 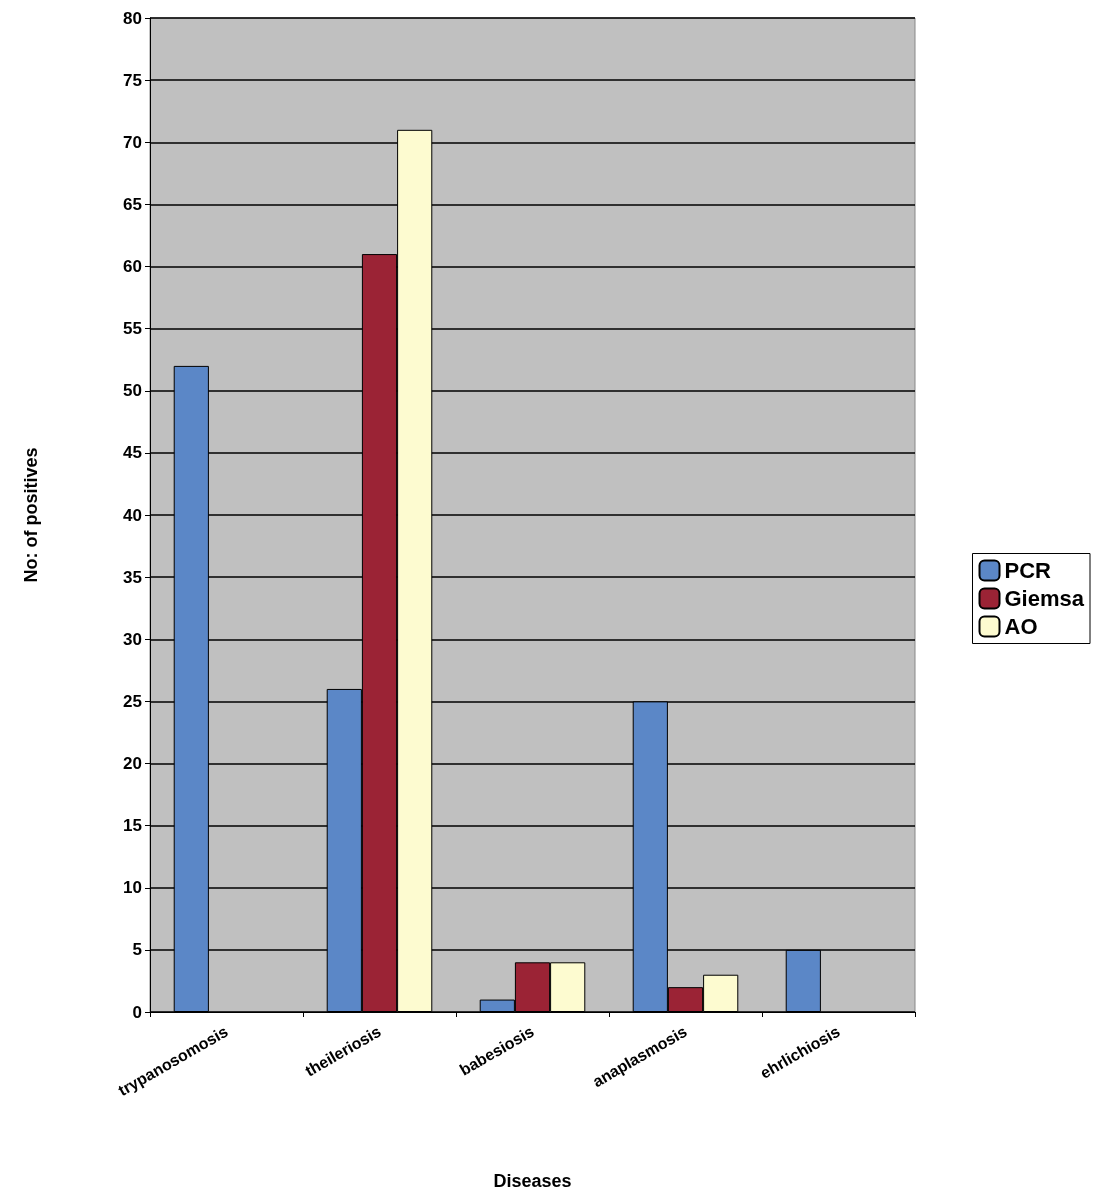 I want to click on y-tick-label: 15, so click(x=132, y=826).